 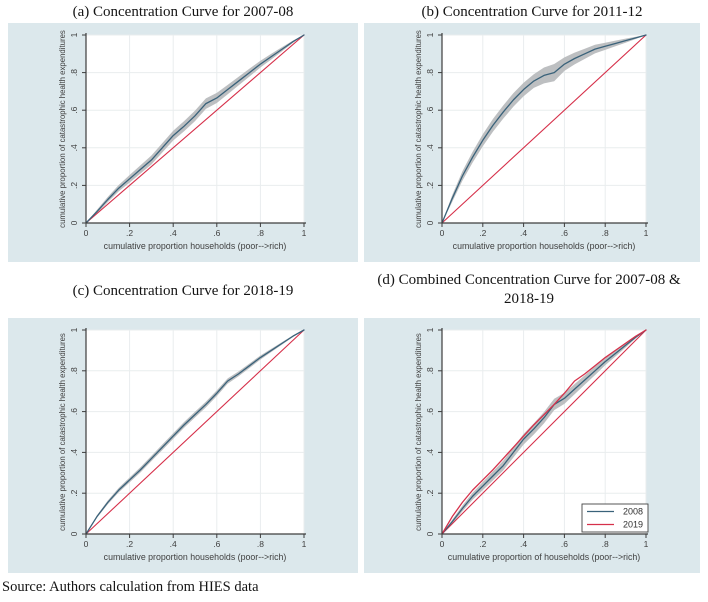 I want to click on panel-c-title: (c) Concentration Curve for 2018-19, so click(x=183, y=291).